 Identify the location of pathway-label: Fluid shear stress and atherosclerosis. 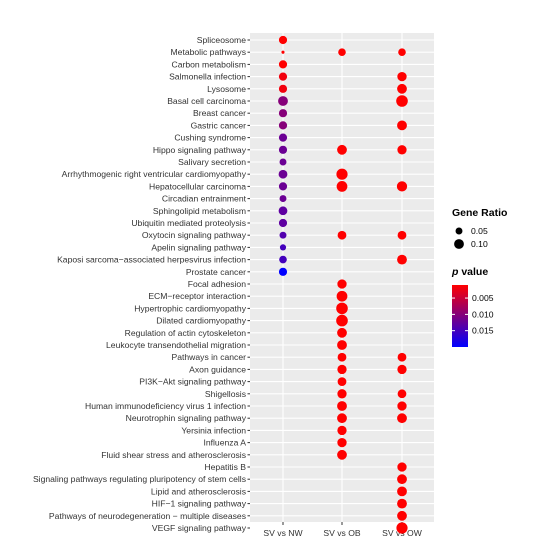
(173, 455).